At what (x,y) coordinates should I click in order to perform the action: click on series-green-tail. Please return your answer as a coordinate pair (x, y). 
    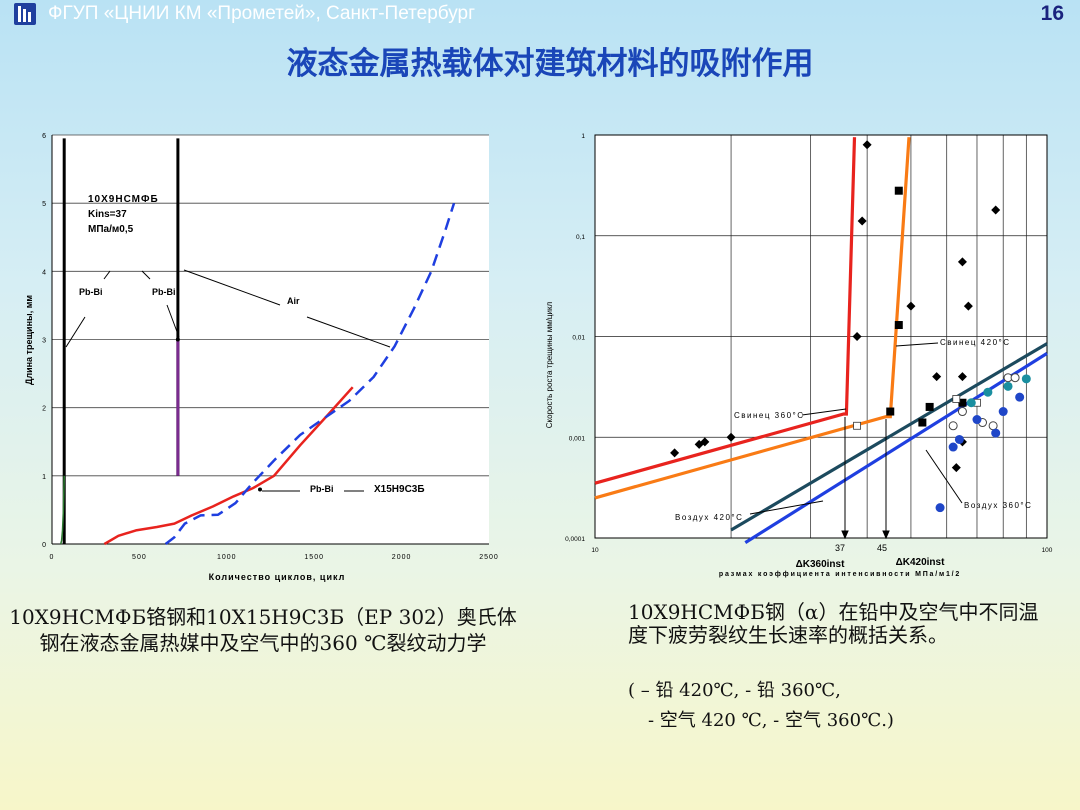
    Looking at the image, I should click on (62, 510).